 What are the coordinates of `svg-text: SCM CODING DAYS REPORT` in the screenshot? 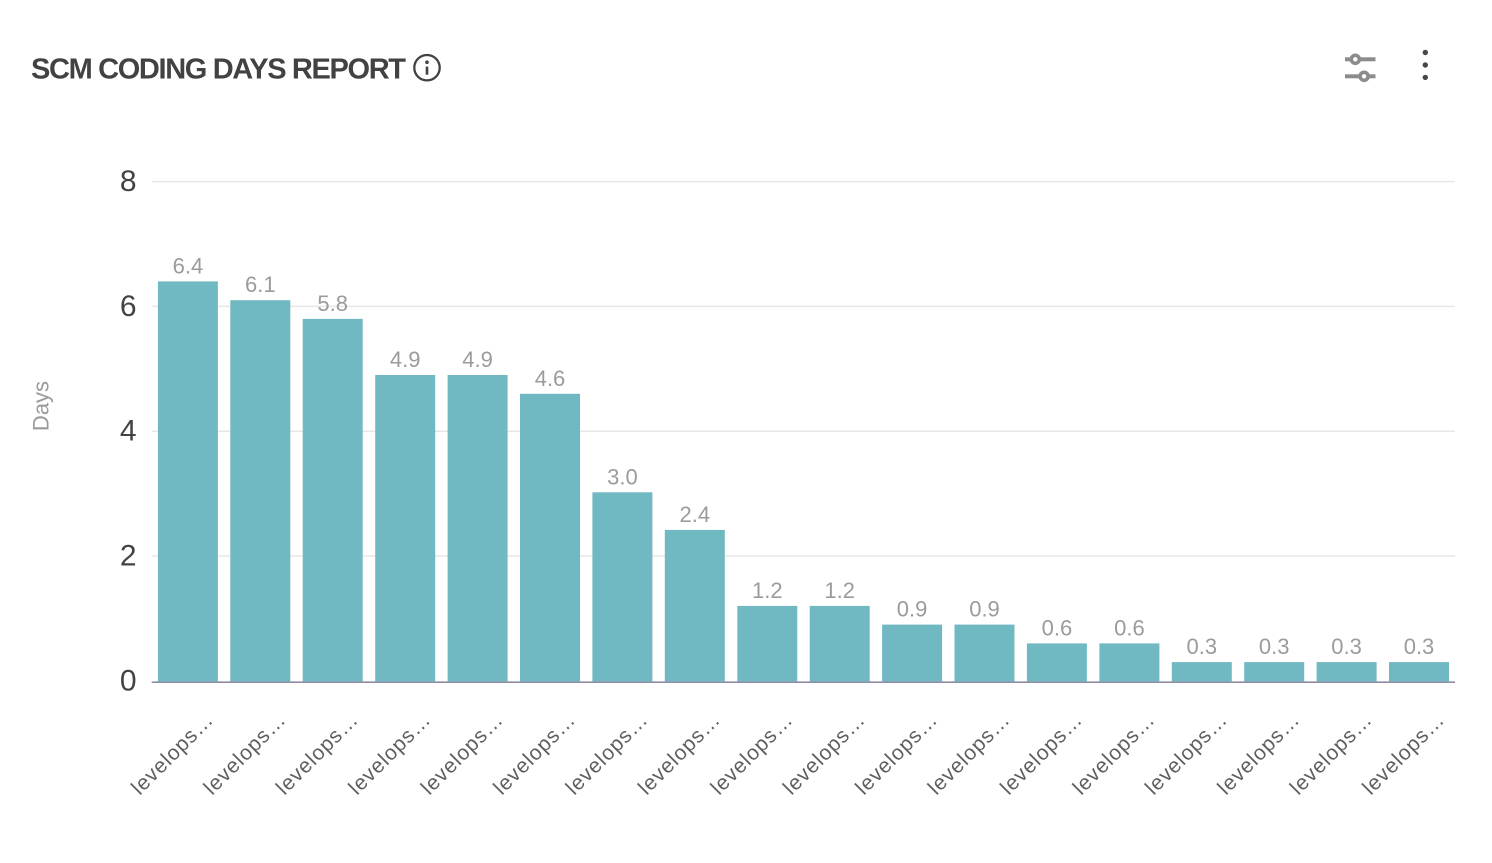 It's located at (218, 70).